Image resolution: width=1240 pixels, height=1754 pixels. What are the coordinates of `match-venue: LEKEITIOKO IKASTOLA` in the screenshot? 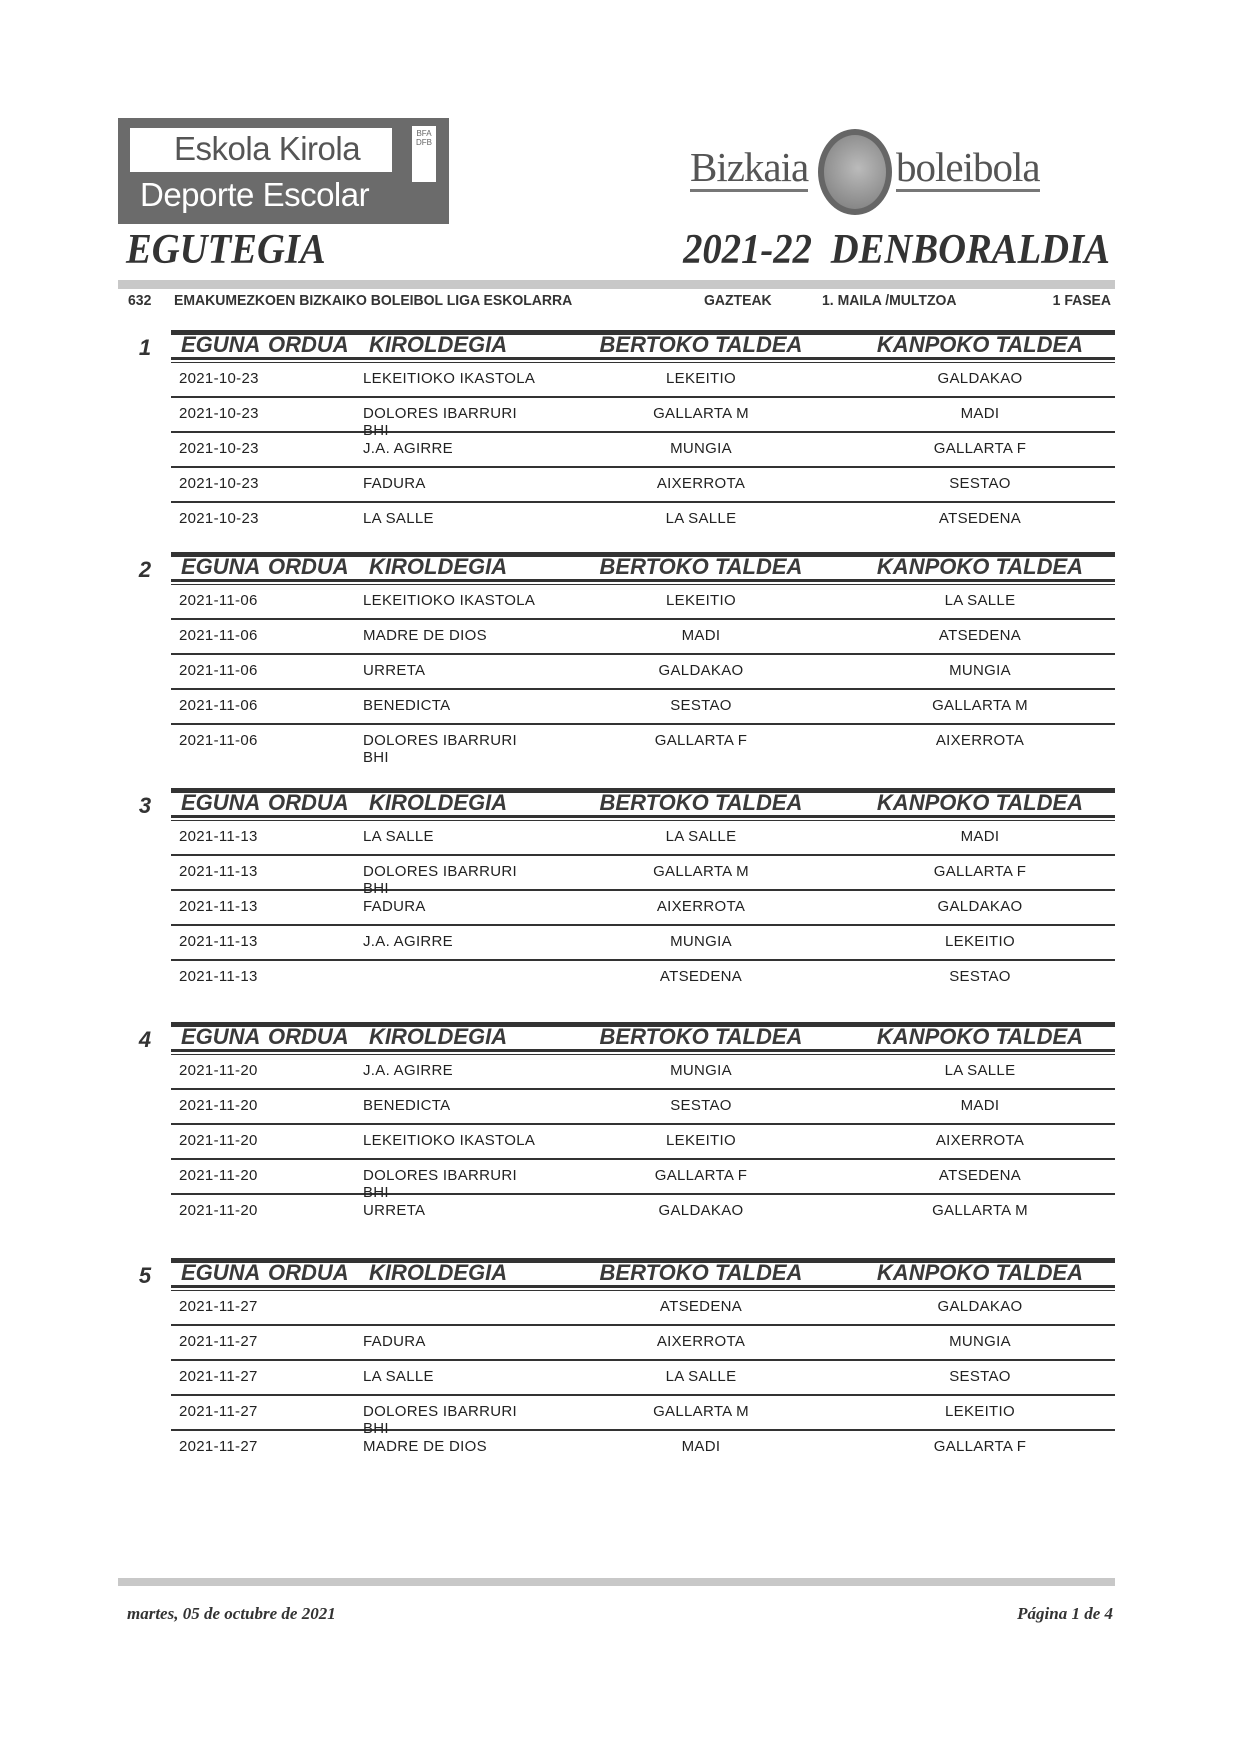 It's located at (449, 600).